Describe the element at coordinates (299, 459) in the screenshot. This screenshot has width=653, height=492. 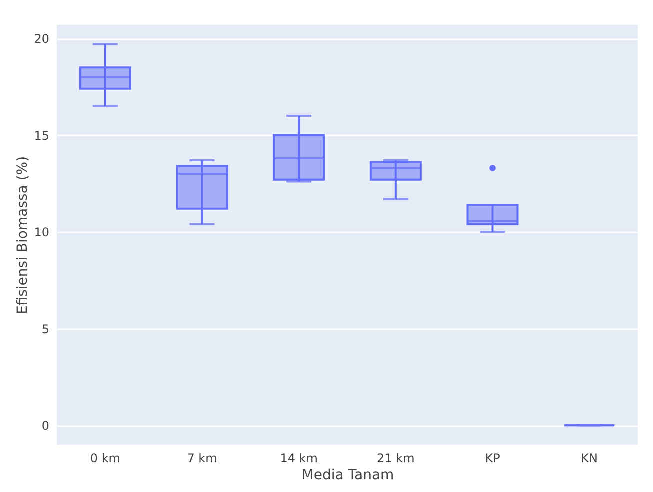
I see `x-tick-label: 14 km` at that location.